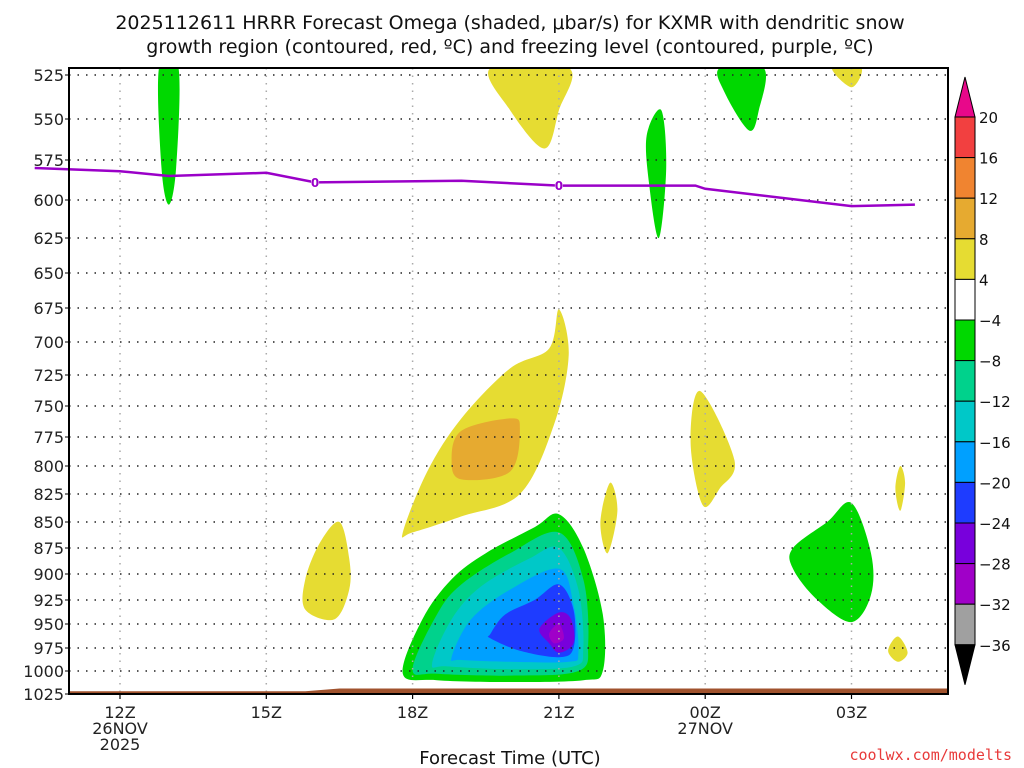 The image size is (1024, 768). What do you see at coordinates (965, 502) in the screenshot?
I see `colorbar-bin--24to-20` at bounding box center [965, 502].